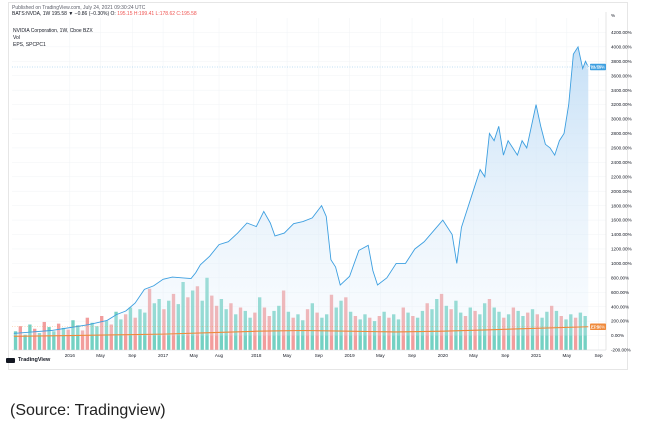 This screenshot has width=658, height=423. I want to click on eps-line, so click(301, 331).